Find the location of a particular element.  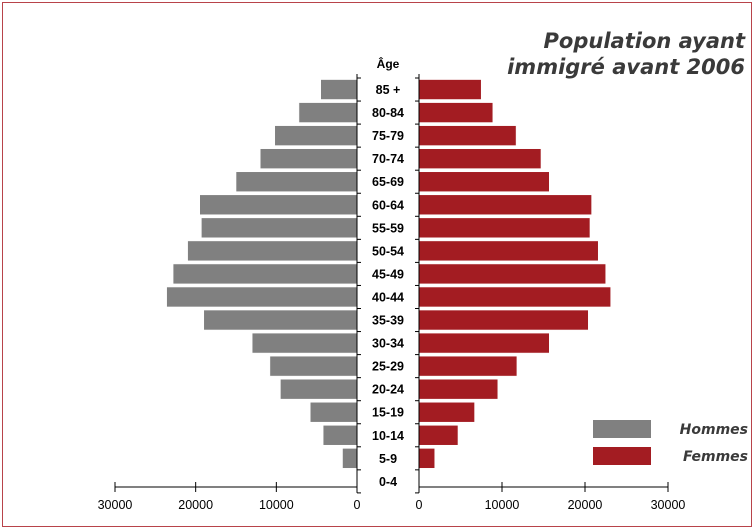

age-label-45-49: 45-49 is located at coordinates (388, 274).